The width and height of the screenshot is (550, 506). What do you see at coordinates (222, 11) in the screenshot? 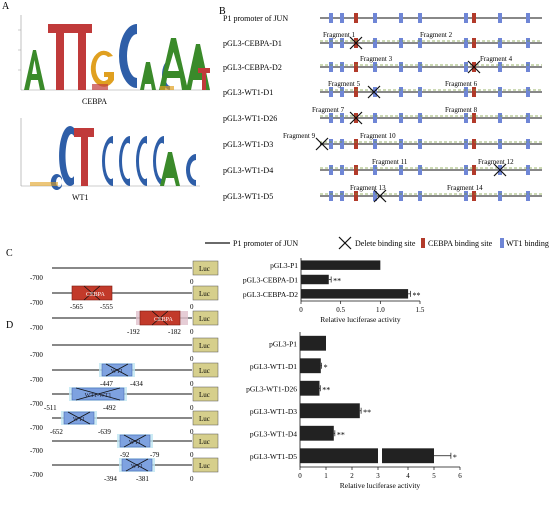
I see `panel-label-b: B` at bounding box center [222, 11].